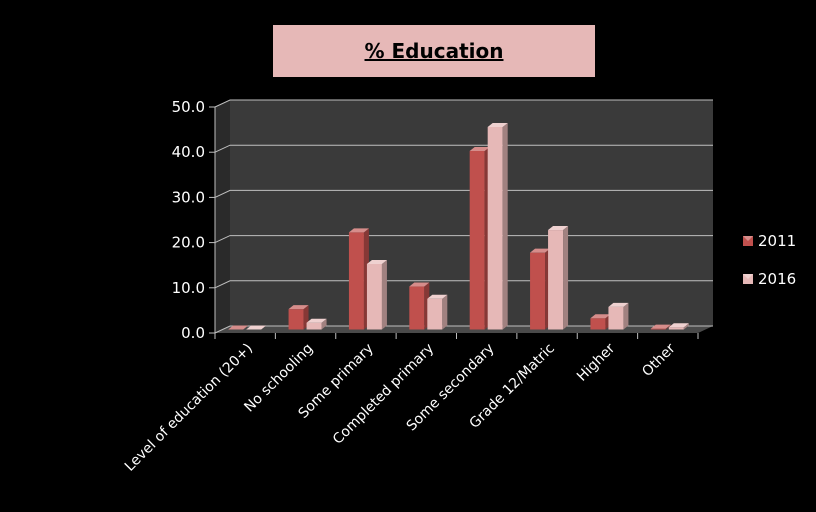  Describe the element at coordinates (596, 362) in the screenshot. I see `x-tick-label: Higher` at that location.